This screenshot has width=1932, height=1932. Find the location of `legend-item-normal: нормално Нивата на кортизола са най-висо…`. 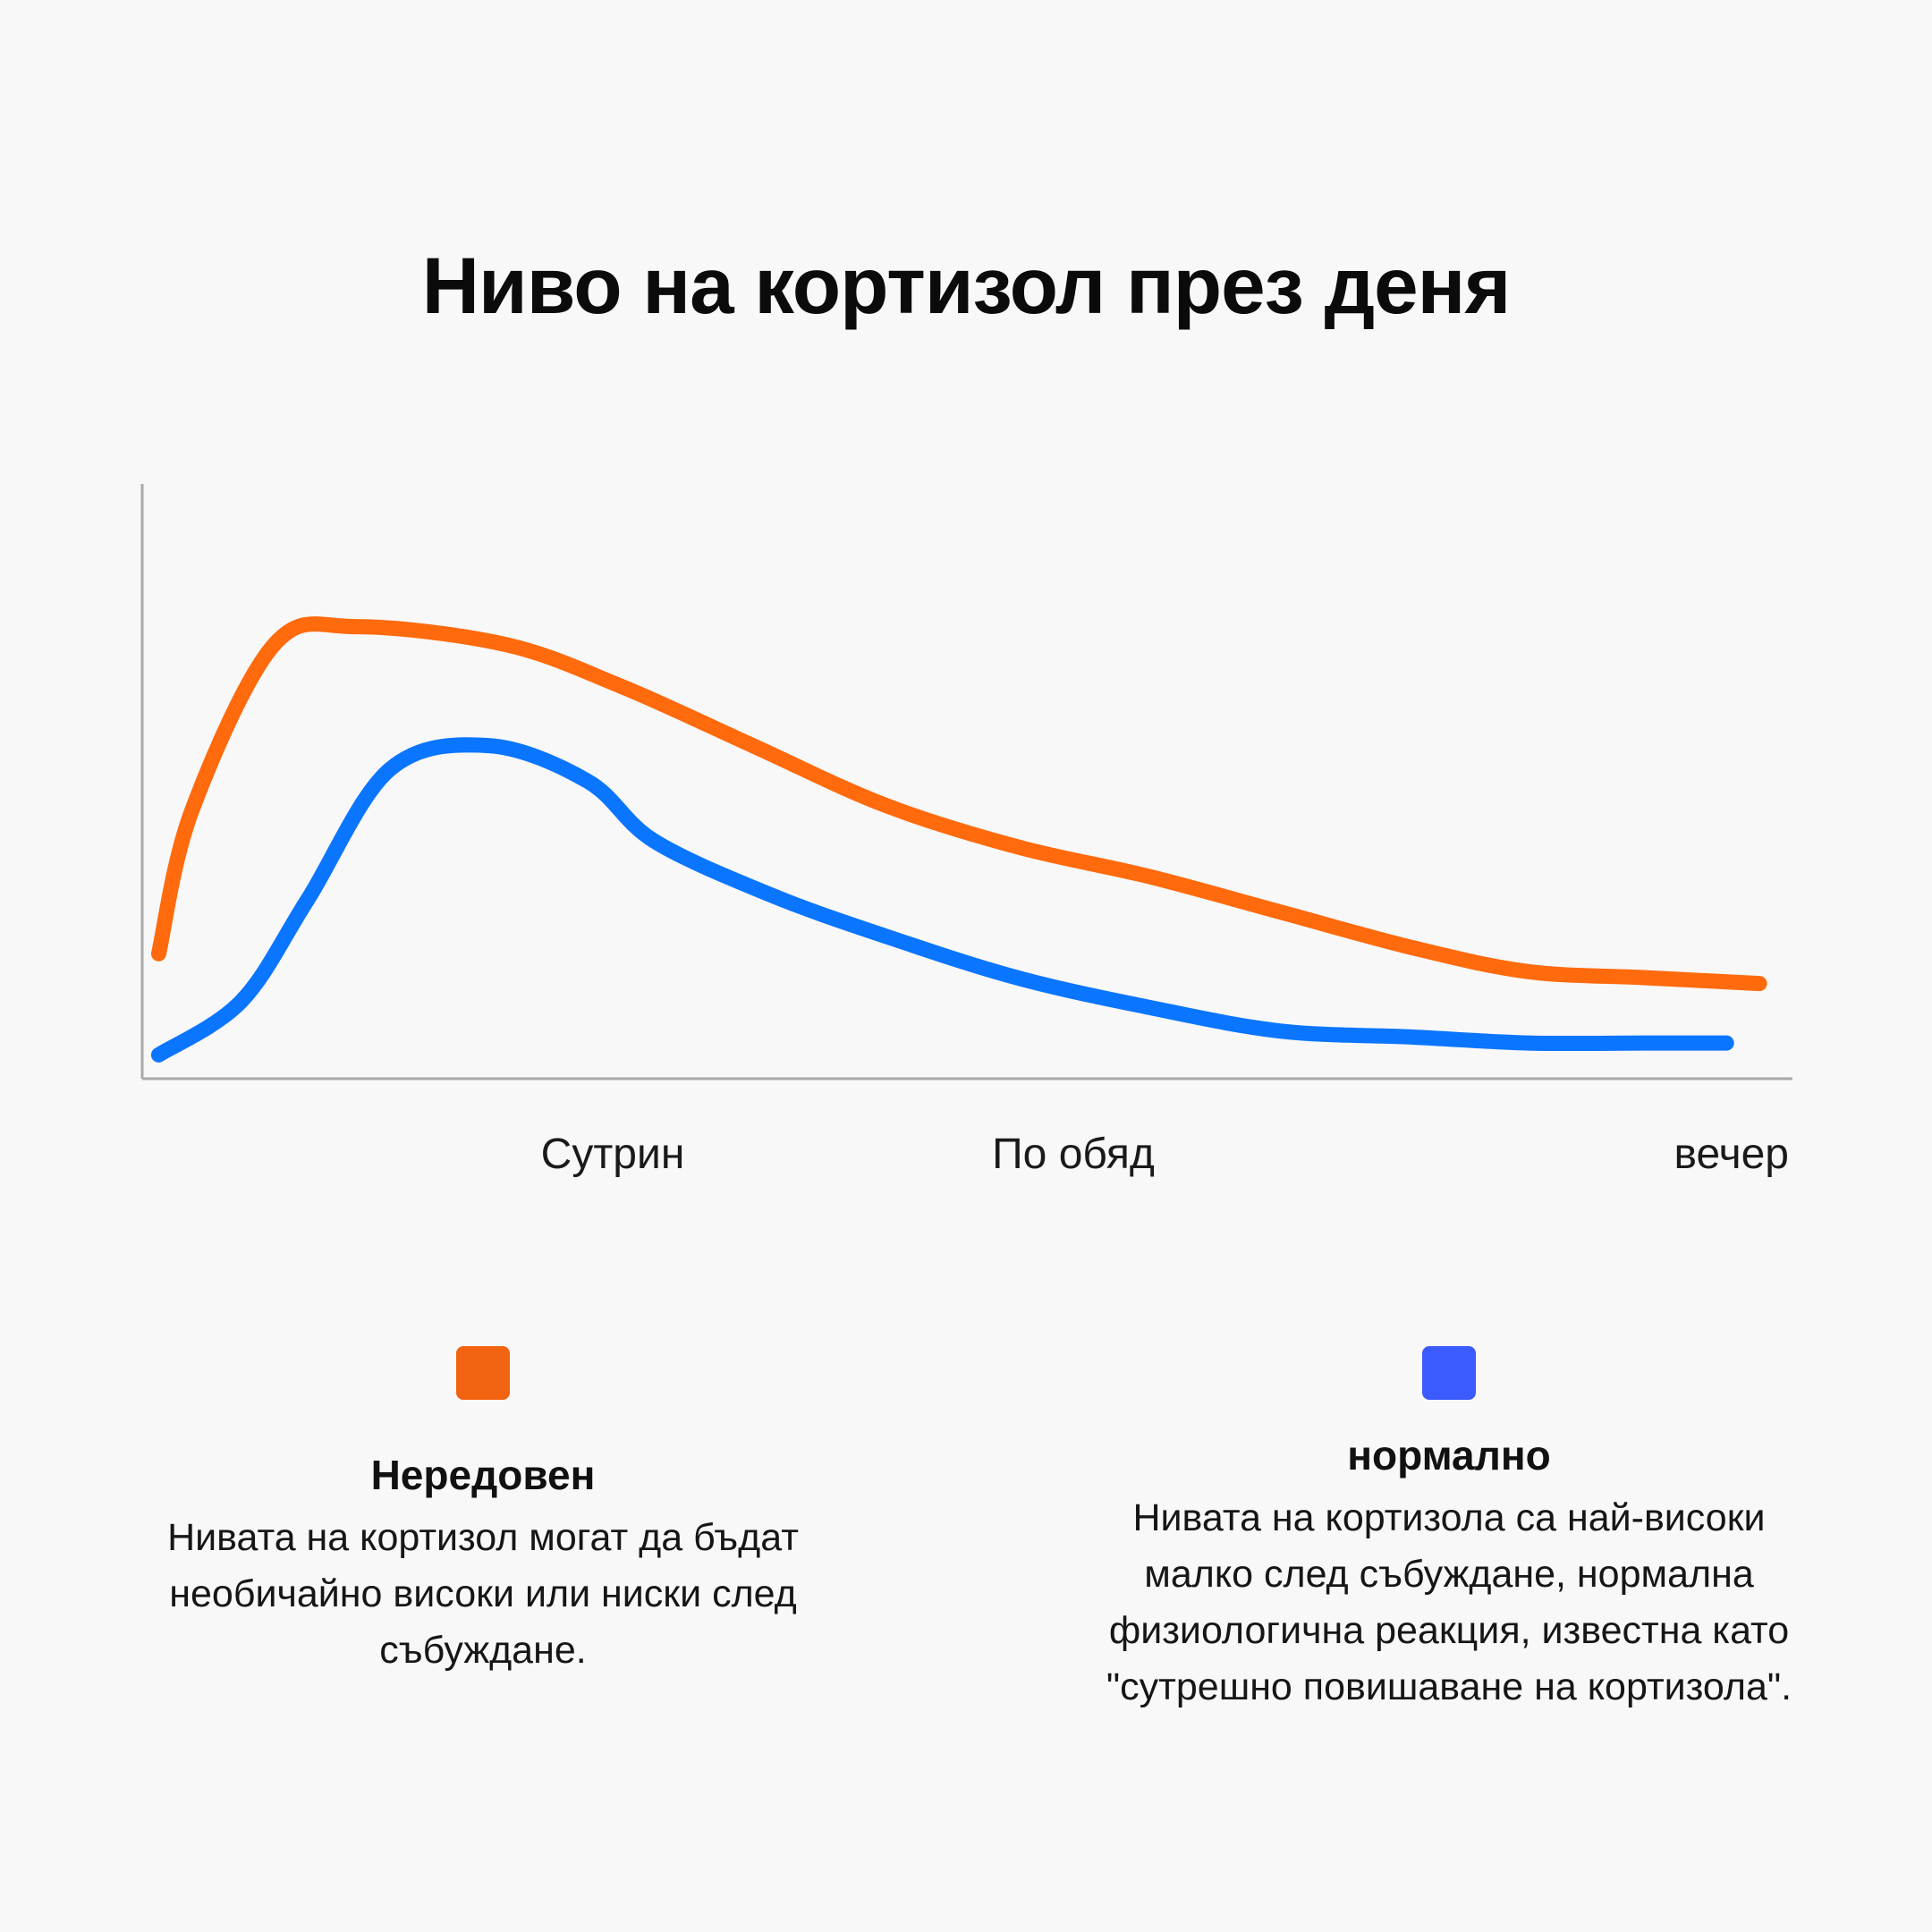

legend-item-normal: нормално Нивата на кортизола са най-висо… is located at coordinates (1449, 1572).